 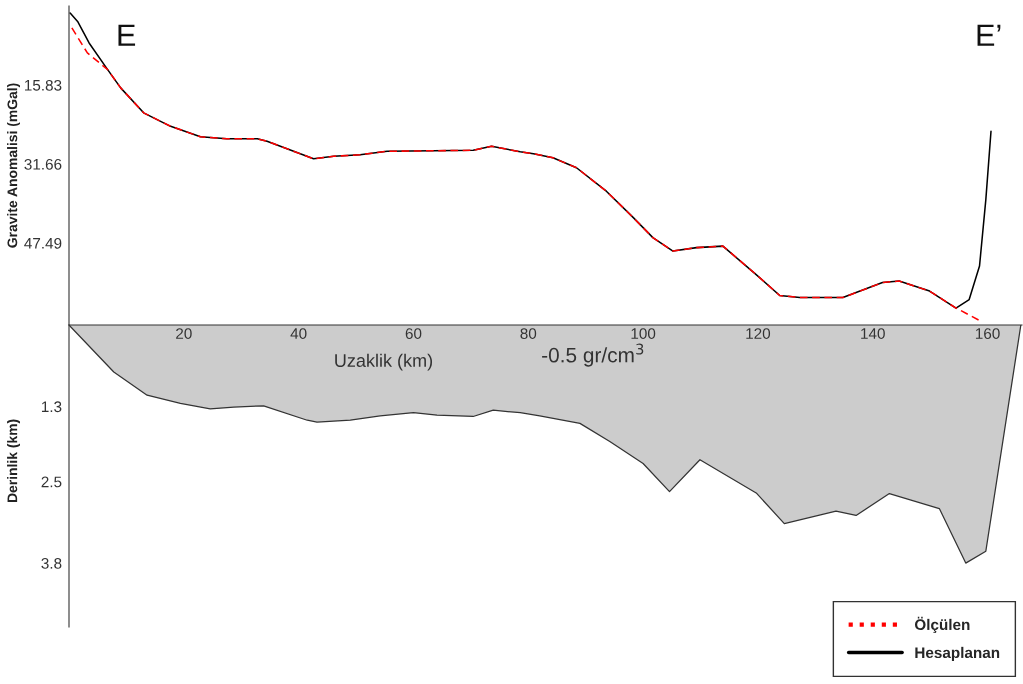 I want to click on x-tick-label: 60, so click(x=413, y=333).